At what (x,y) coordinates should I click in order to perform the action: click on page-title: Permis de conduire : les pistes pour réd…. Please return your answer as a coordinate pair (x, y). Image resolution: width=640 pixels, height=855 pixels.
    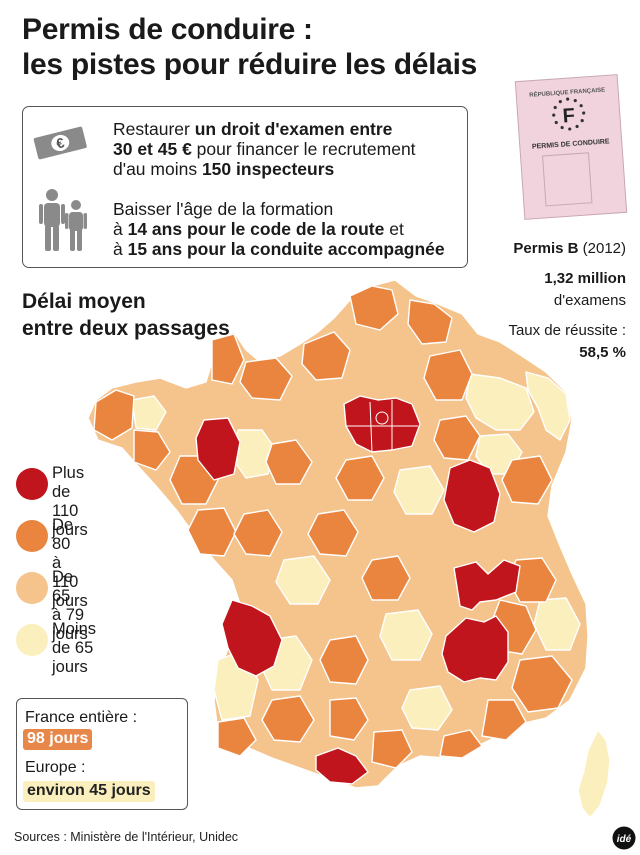
    Looking at the image, I should click on (249, 47).